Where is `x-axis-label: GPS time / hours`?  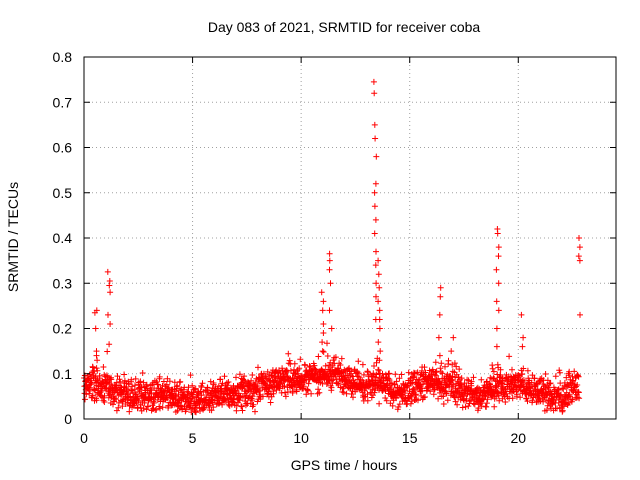
x-axis-label: GPS time / hours is located at coordinates (344, 465).